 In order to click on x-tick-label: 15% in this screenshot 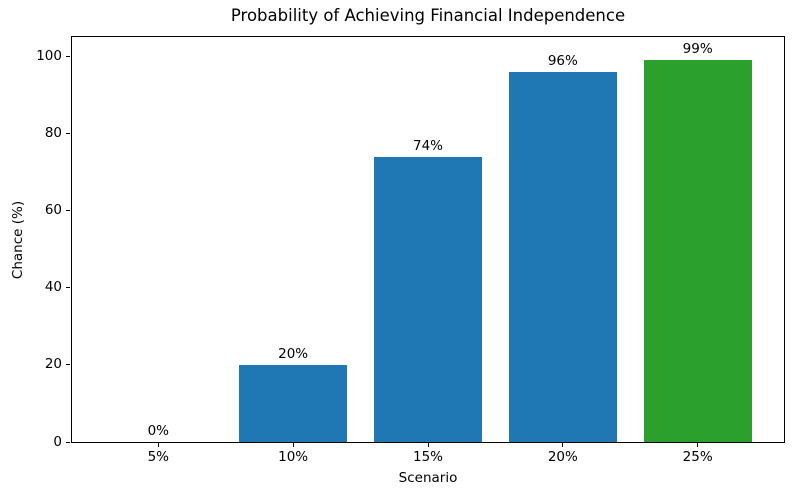, I will do `click(427, 457)`.